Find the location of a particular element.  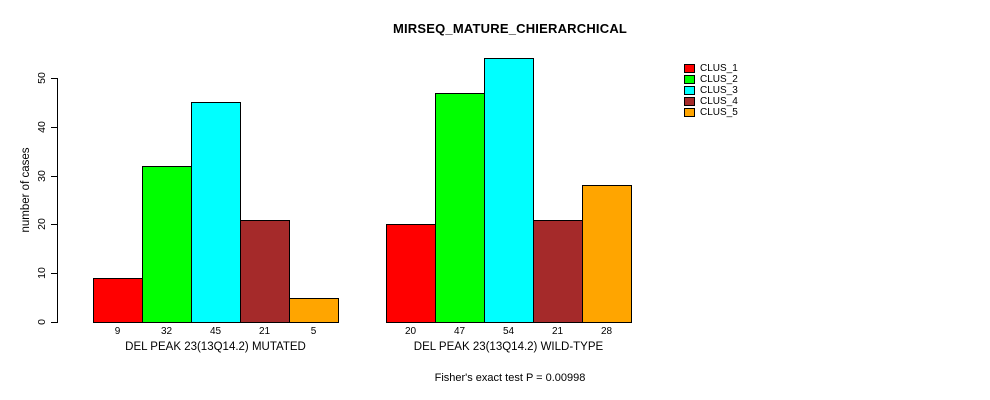

group-label: DEL PEAK 23(13Q14.2) MUTATED is located at coordinates (215, 347).